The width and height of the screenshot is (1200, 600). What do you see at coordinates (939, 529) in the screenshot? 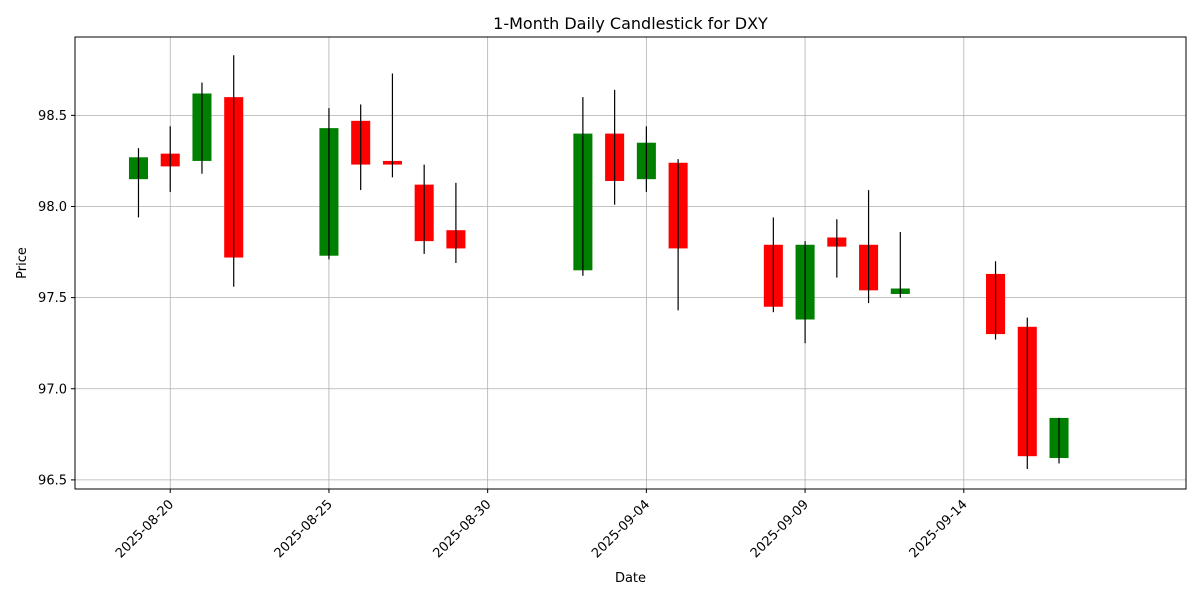
I see `x-tick-label: 2025-09-14` at bounding box center [939, 529].